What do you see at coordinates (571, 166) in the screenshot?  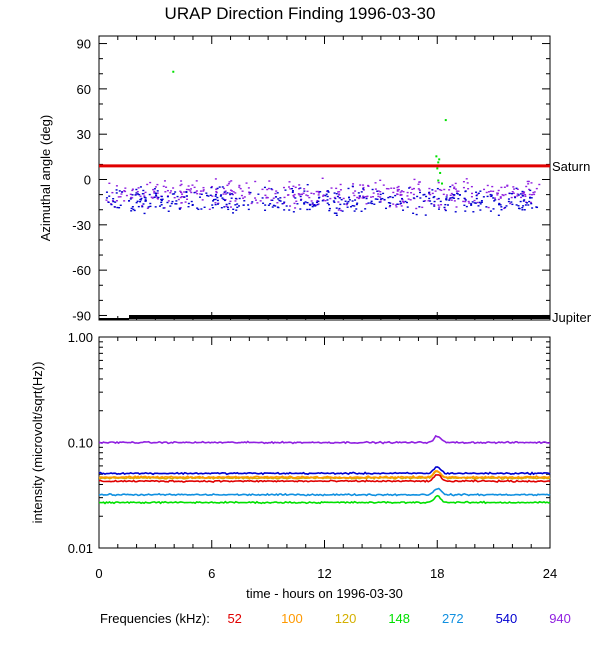 I see `reference-label: Saturn` at bounding box center [571, 166].